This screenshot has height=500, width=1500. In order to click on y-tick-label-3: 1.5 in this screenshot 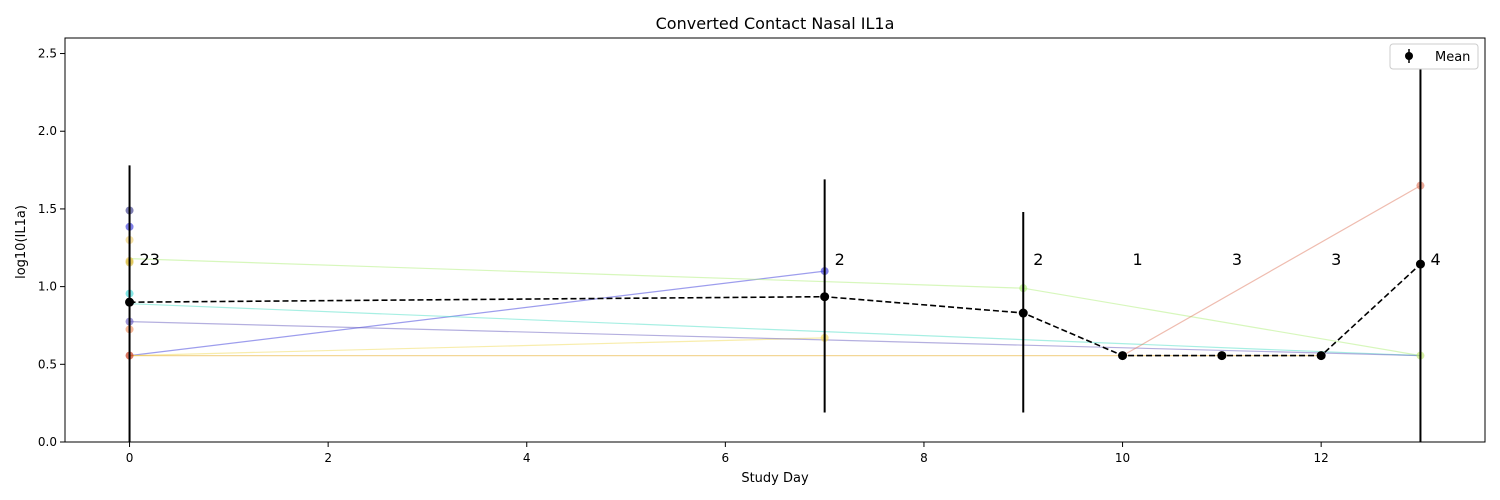, I will do `click(47, 209)`.